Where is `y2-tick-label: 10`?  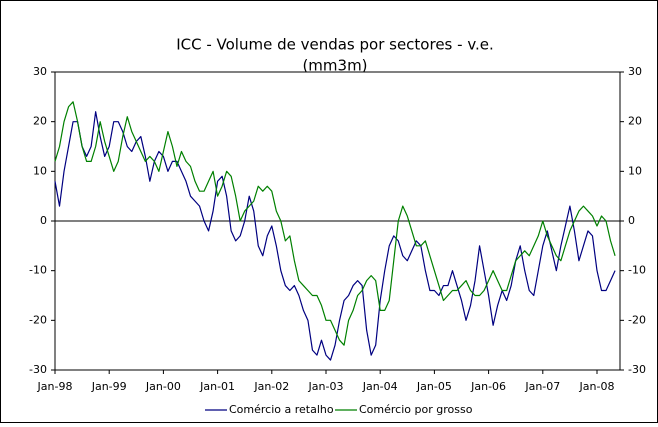 y2-tick-label: 10 is located at coordinates (635, 170).